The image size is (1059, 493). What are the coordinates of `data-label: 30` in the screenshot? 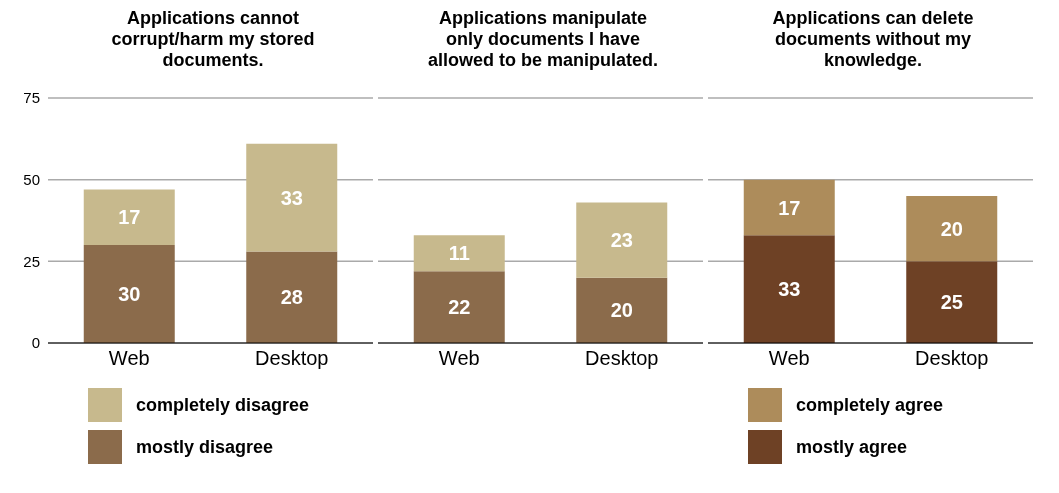 It's located at (129, 294).